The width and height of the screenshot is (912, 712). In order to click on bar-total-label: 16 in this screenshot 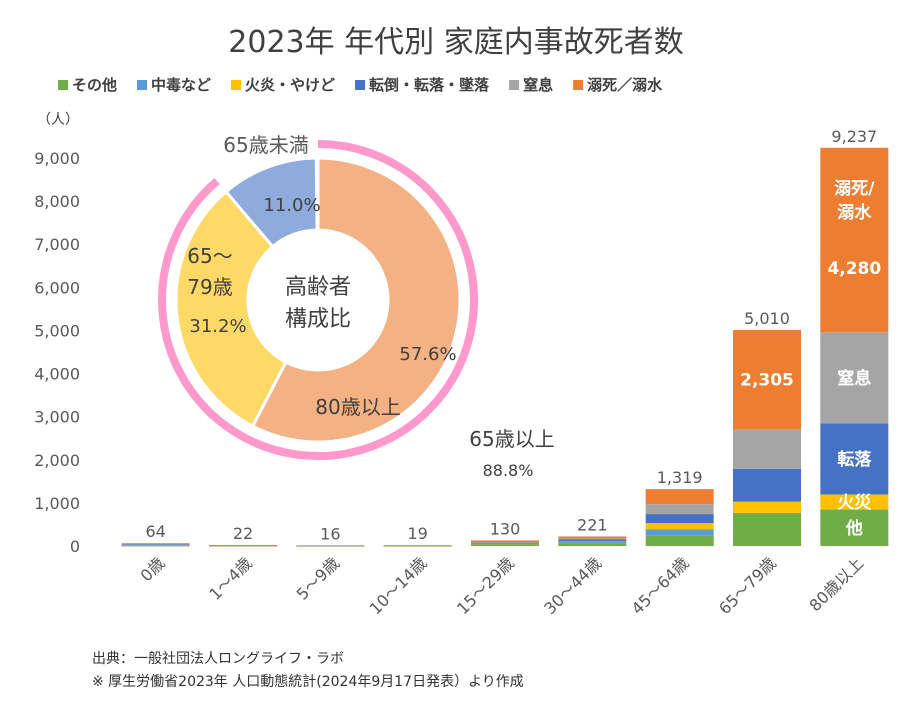, I will do `click(330, 533)`.